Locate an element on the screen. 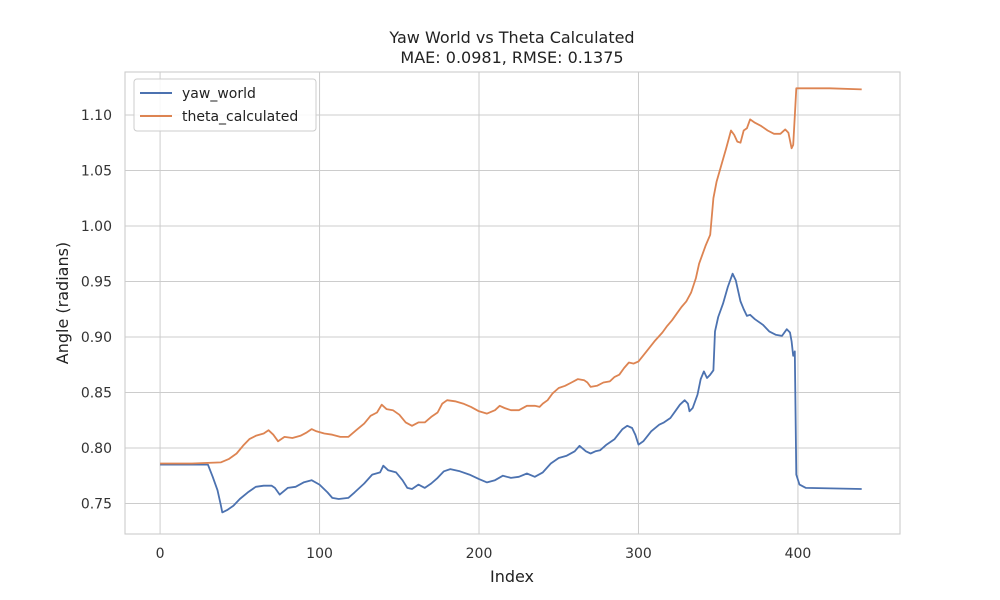  chart-title: Yaw World vs Theta Calculated is located at coordinates (511, 37).